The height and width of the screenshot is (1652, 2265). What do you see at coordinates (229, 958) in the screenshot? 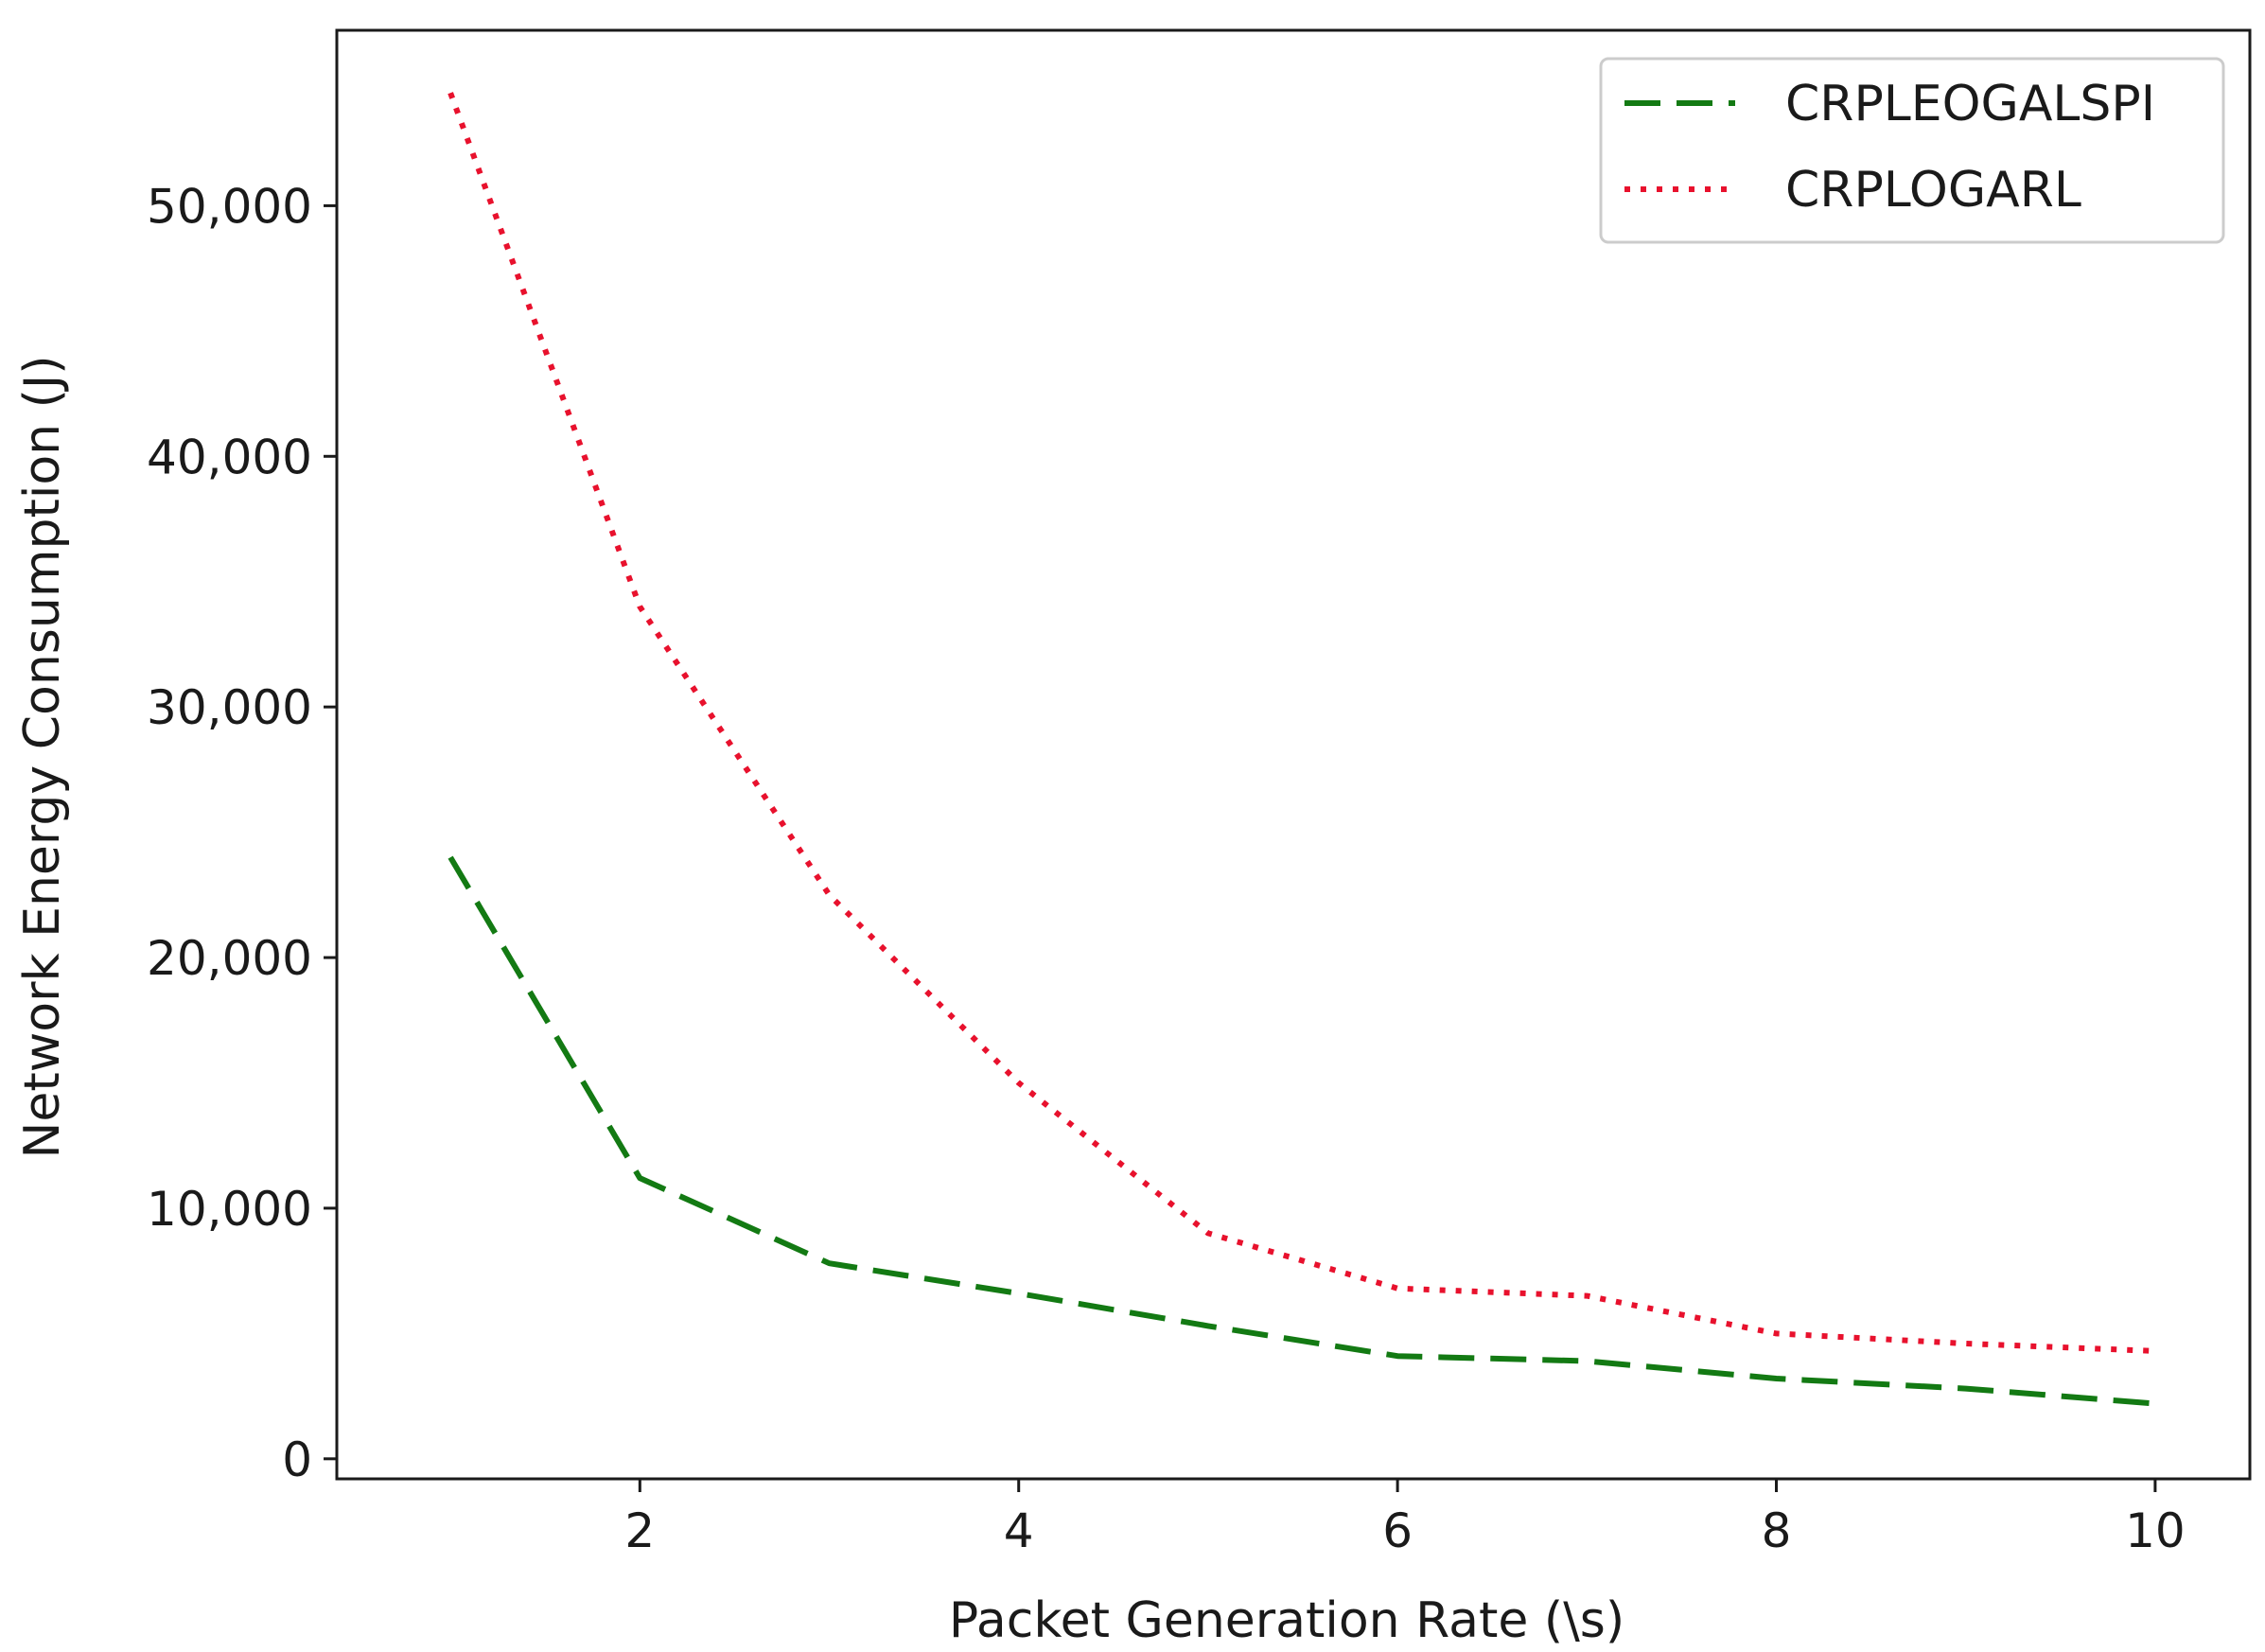
I see `y-tick-label-2: 20,000` at bounding box center [229, 958].